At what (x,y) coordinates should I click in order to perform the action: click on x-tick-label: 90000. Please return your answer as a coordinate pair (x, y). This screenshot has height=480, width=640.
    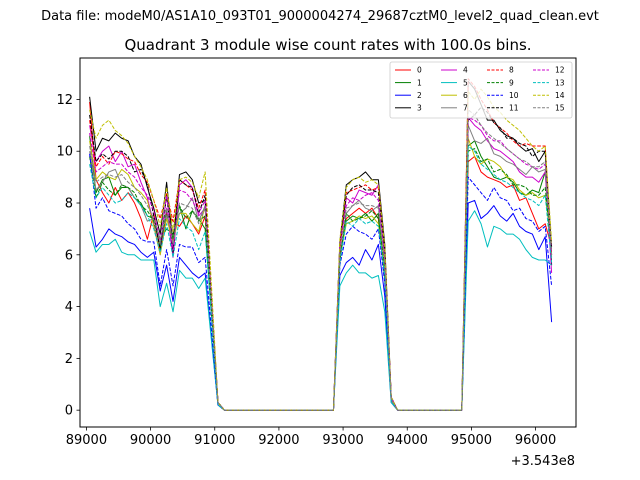
    Looking at the image, I should click on (150, 440).